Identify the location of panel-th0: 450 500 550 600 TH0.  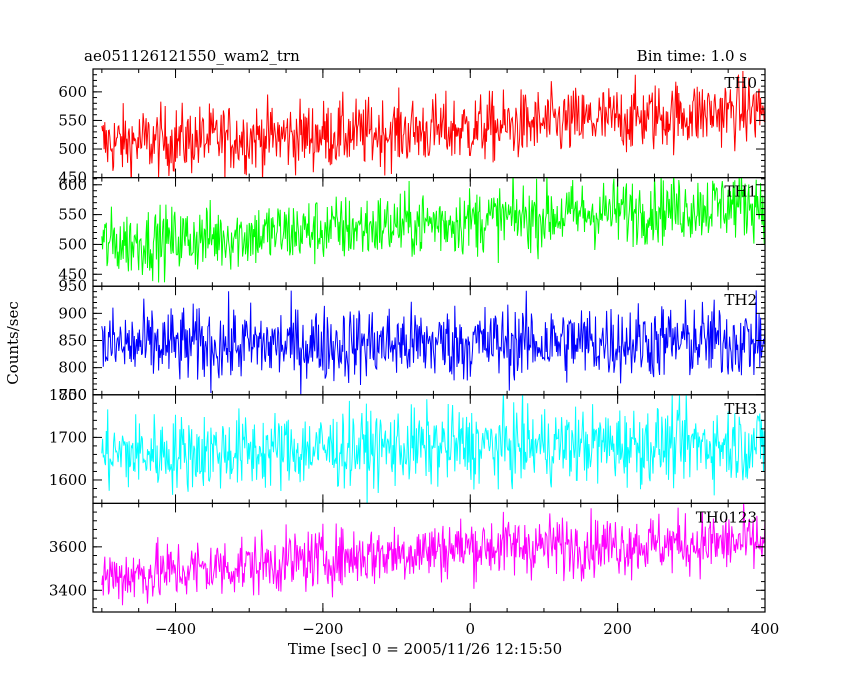
(412, 127).